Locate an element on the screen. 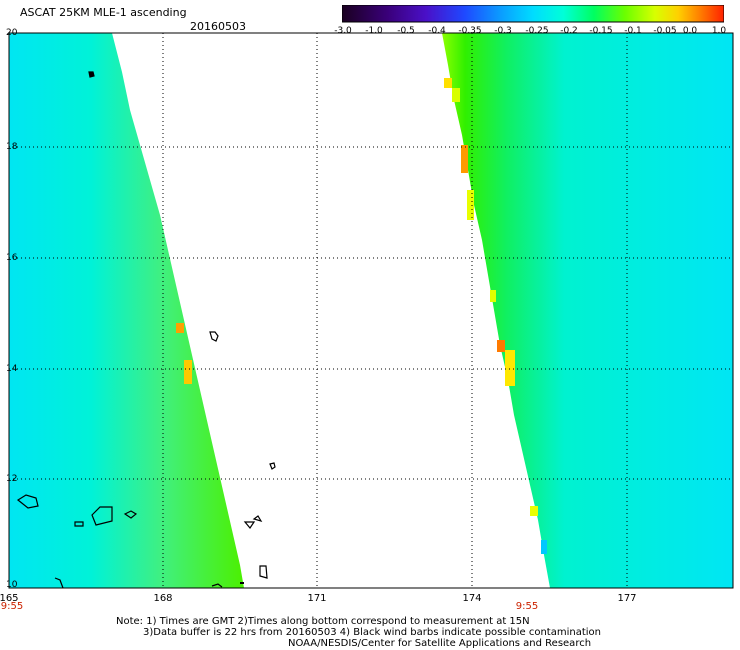 This screenshot has height=650, width=740. color-scale-tick: -0.15 is located at coordinates (601, 31).